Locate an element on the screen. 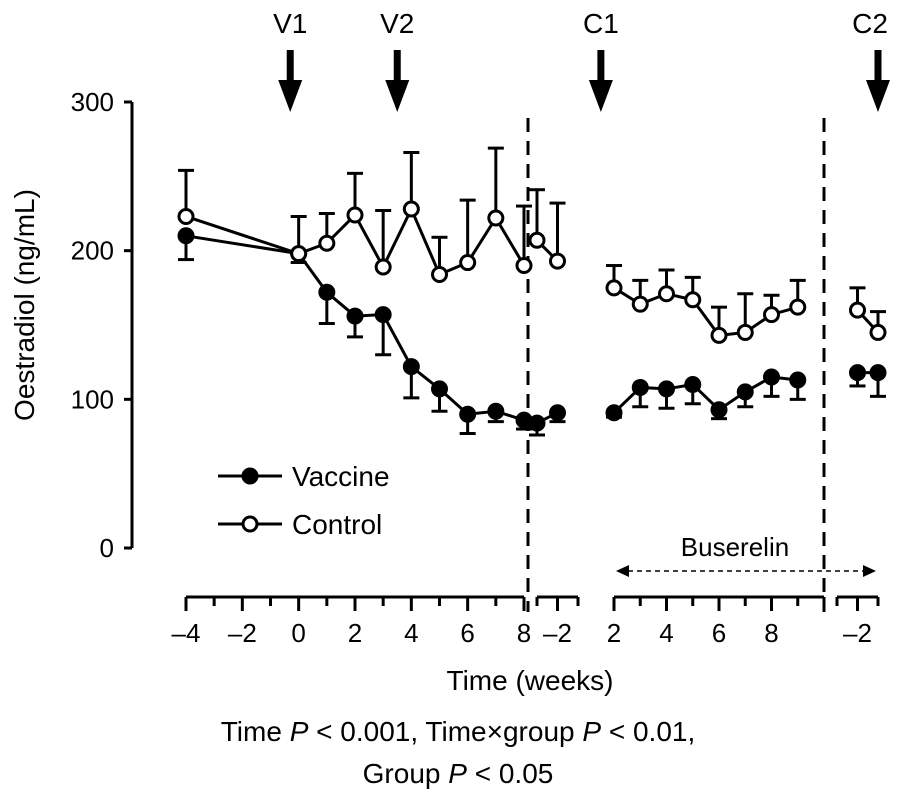  stats-text: < 0.01, is located at coordinates (648, 731).